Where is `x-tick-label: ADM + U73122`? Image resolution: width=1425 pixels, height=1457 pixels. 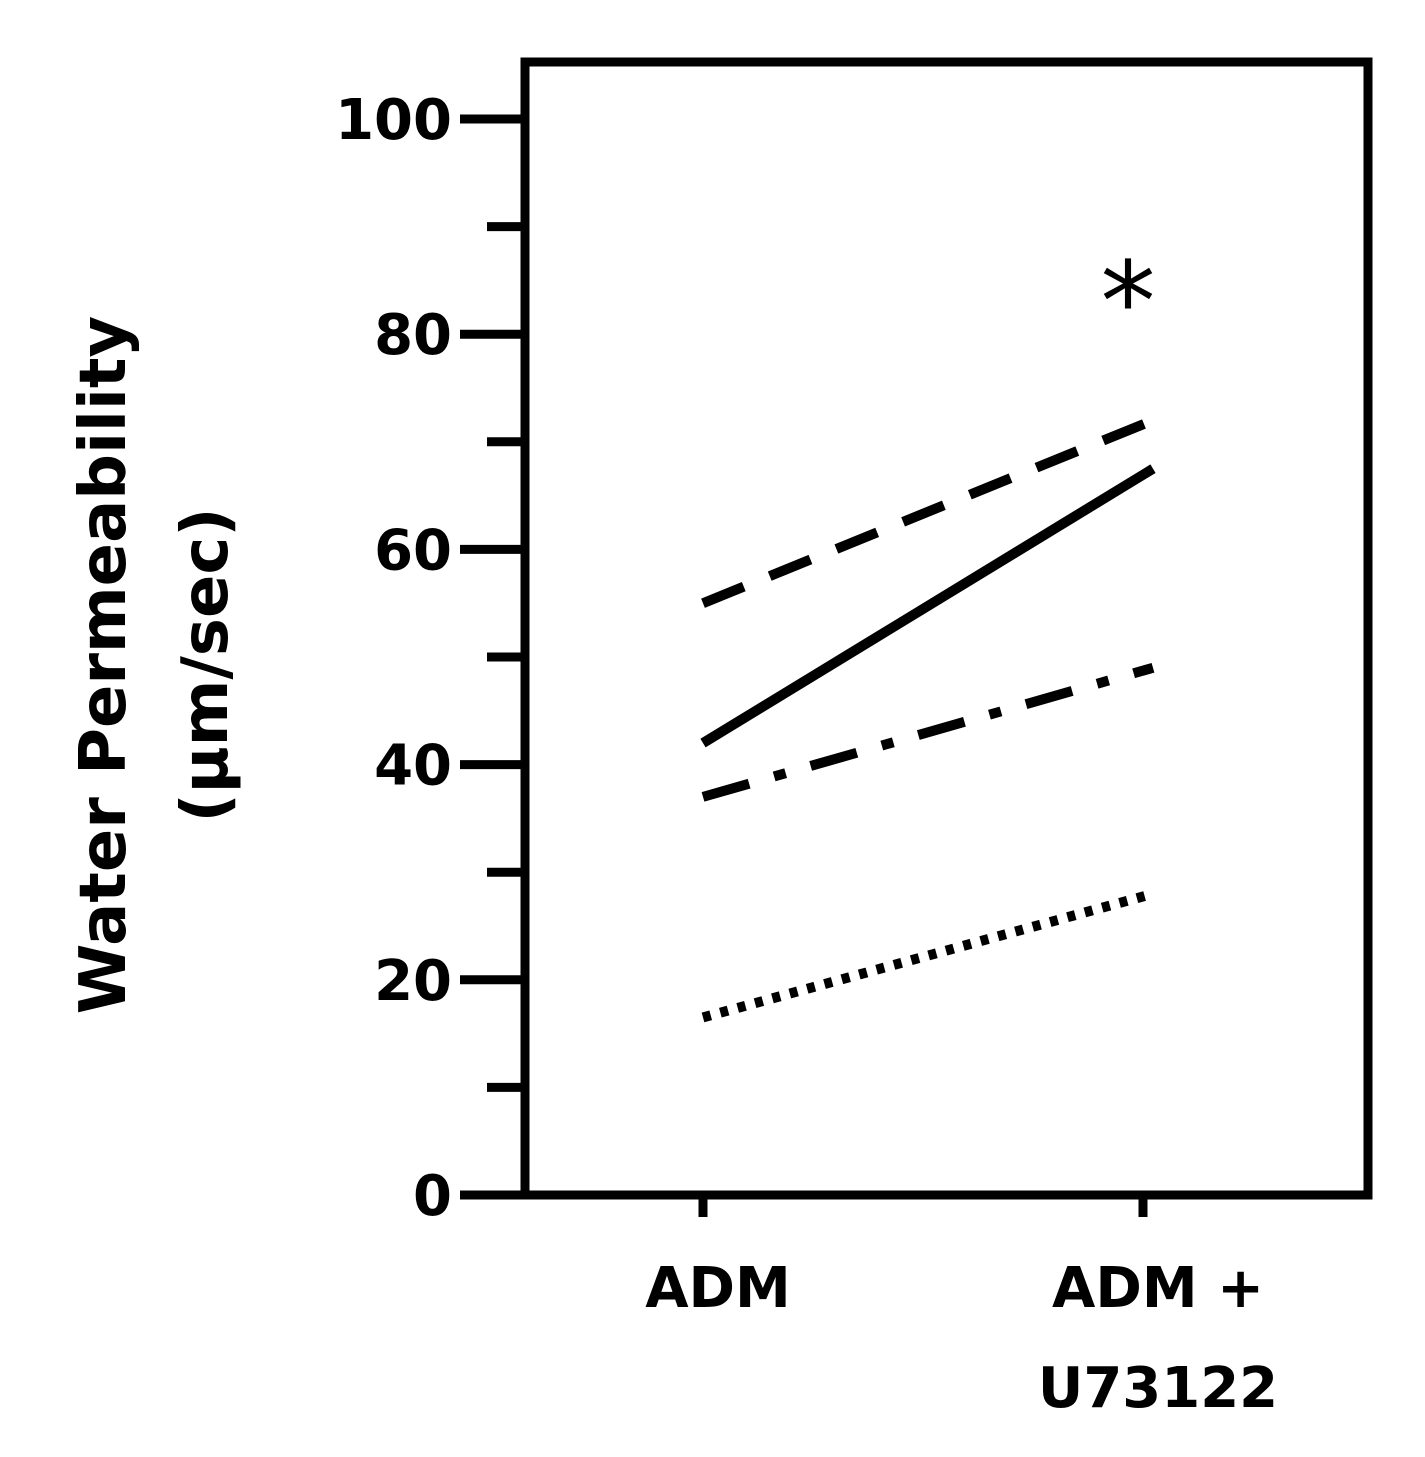
x-tick-label: ADM + U73122 is located at coordinates (1158, 1338).